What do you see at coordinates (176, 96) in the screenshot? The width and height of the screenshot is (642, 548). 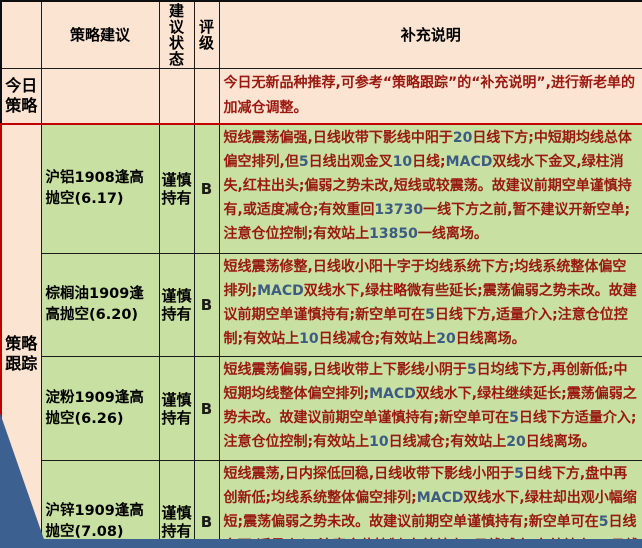 I see `today-status-cell-empty` at bounding box center [176, 96].